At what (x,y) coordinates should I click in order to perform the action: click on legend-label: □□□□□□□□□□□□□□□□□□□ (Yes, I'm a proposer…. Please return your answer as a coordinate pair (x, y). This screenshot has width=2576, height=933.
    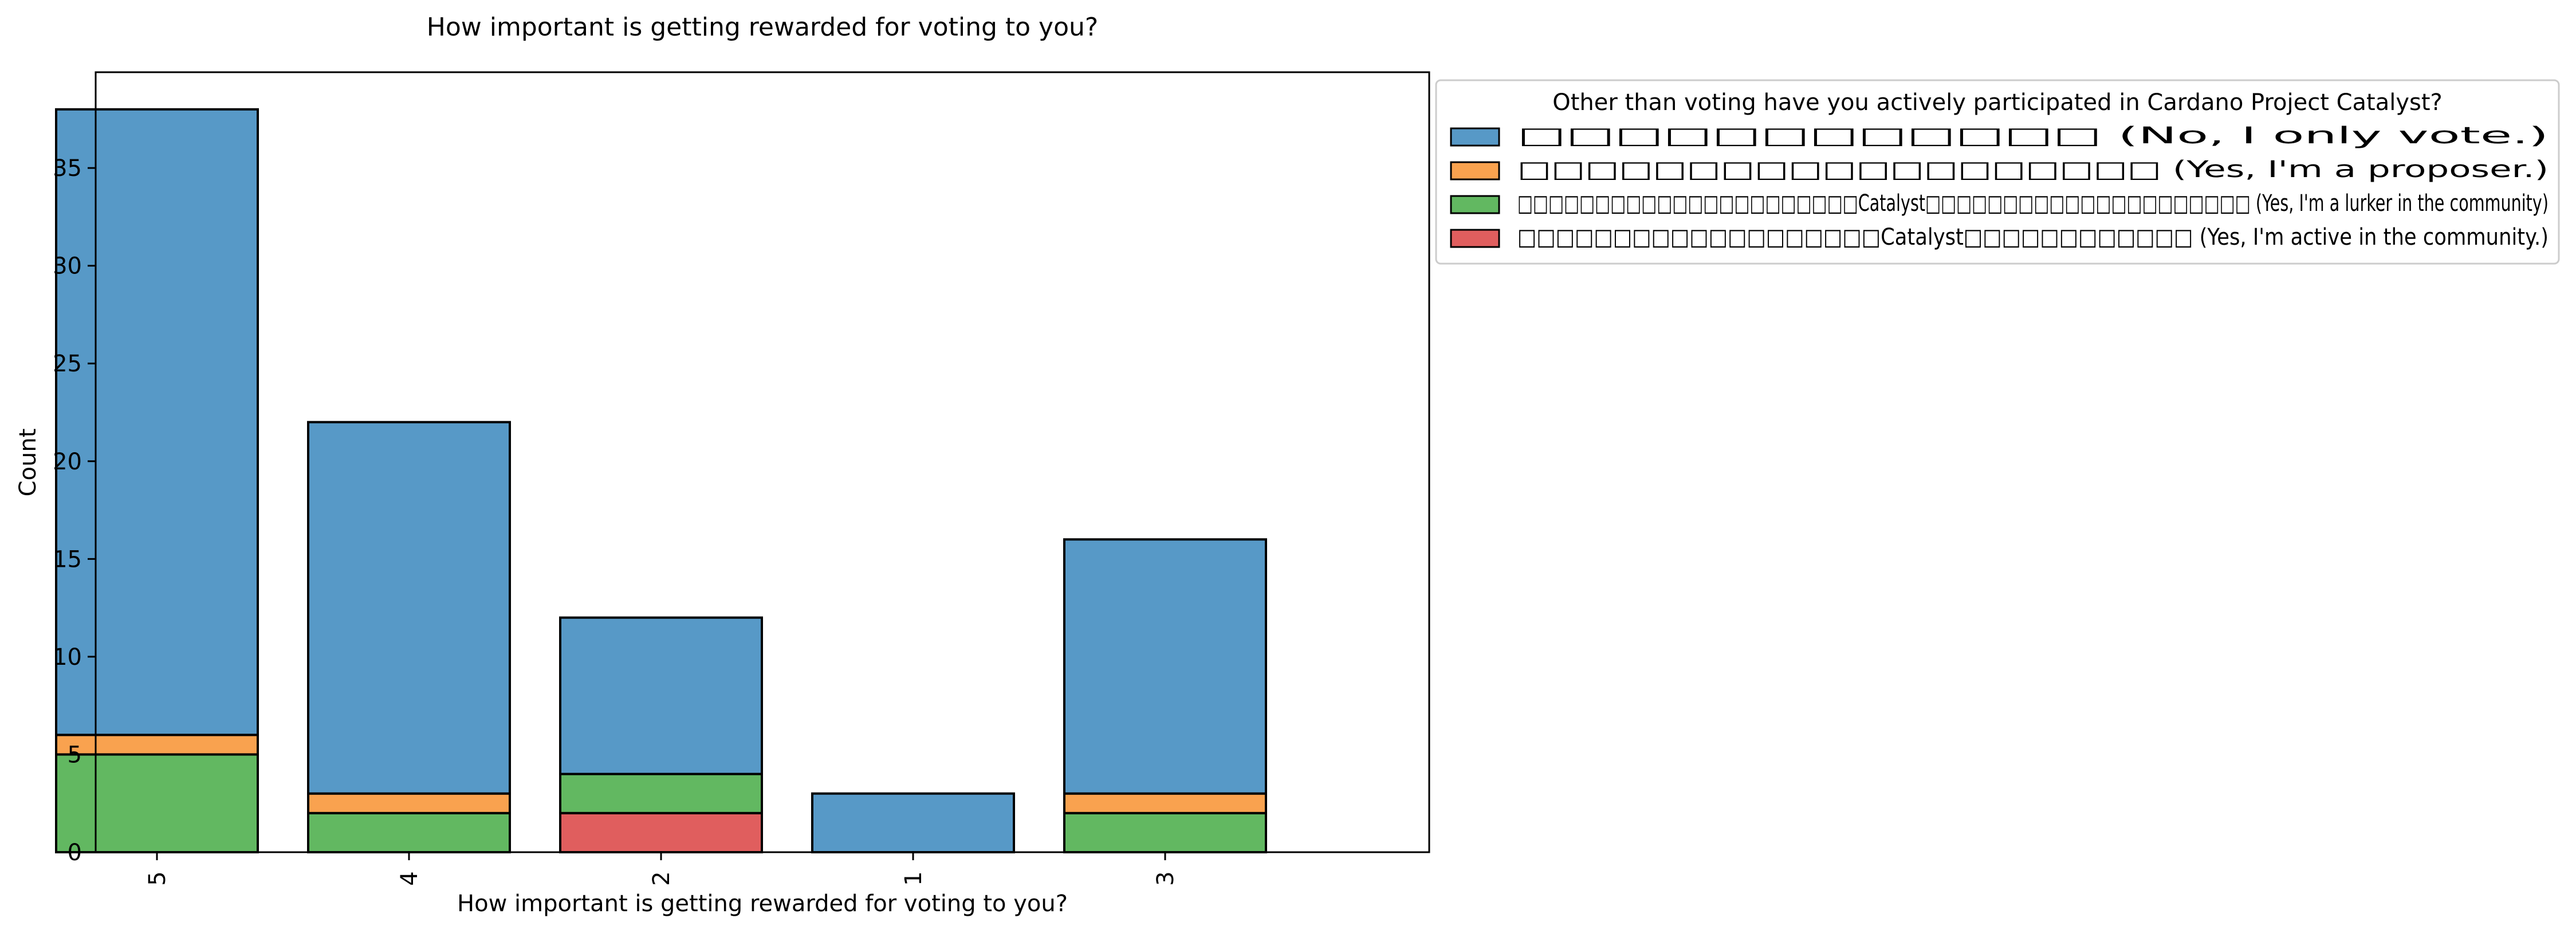
    Looking at the image, I should click on (2033, 169).